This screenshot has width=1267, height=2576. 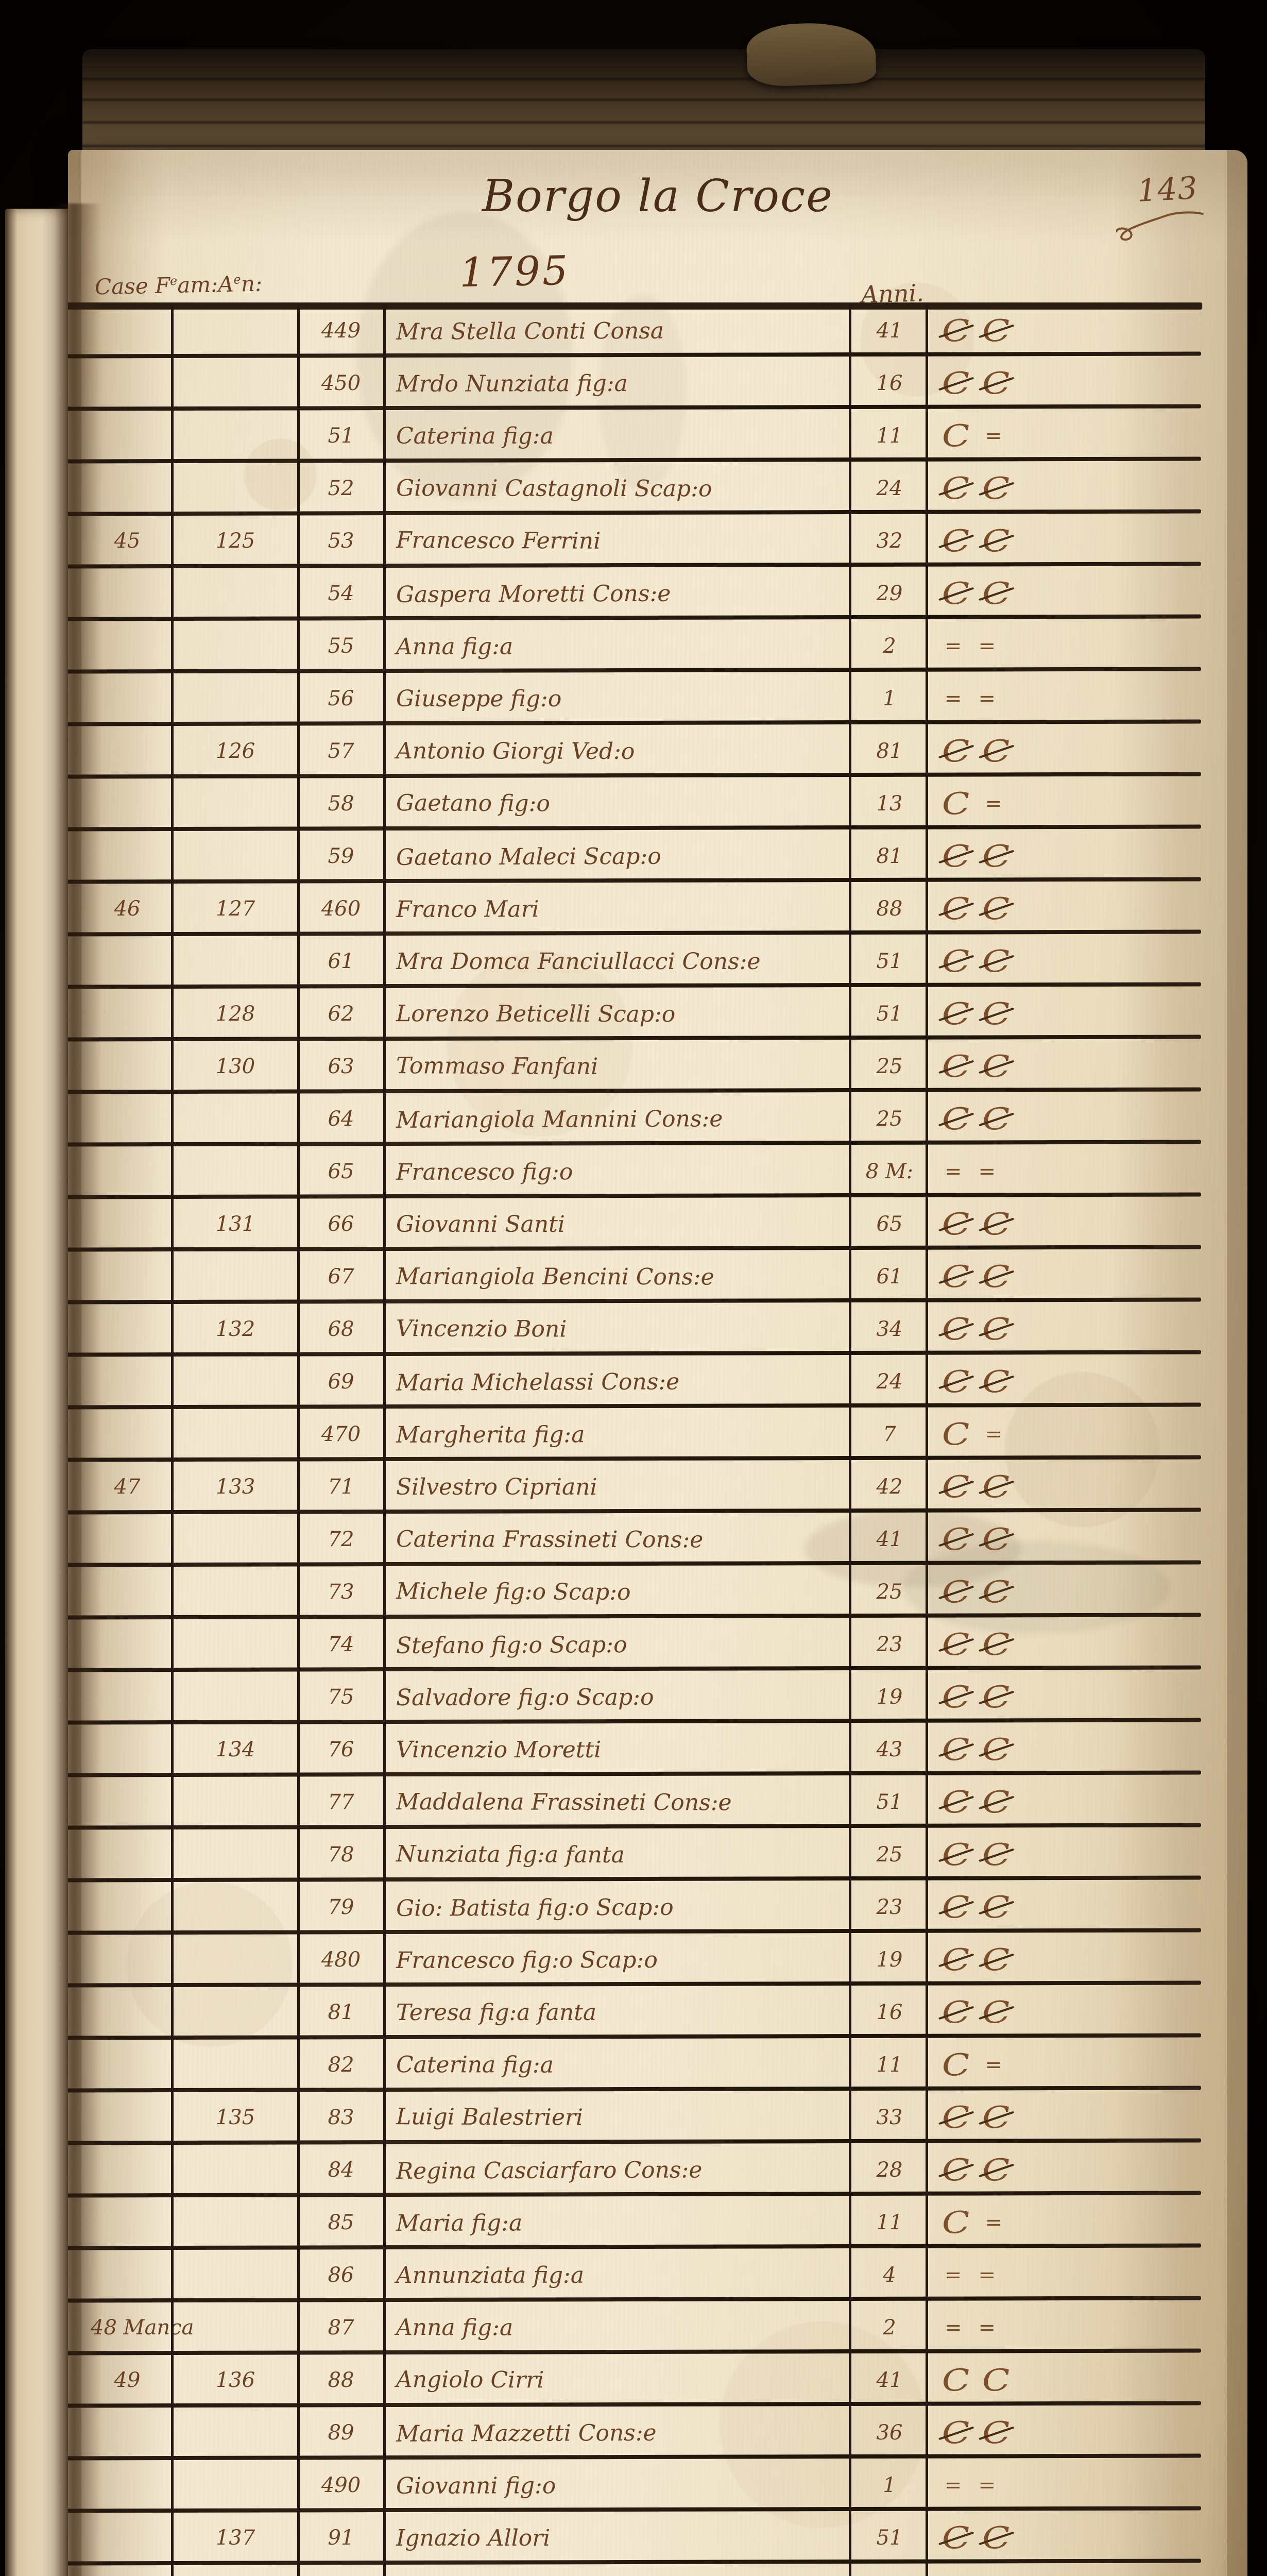 What do you see at coordinates (657, 2570) in the screenshot?
I see `table-row: 92 Caterina Pesci Cons:e51 CC` at bounding box center [657, 2570].